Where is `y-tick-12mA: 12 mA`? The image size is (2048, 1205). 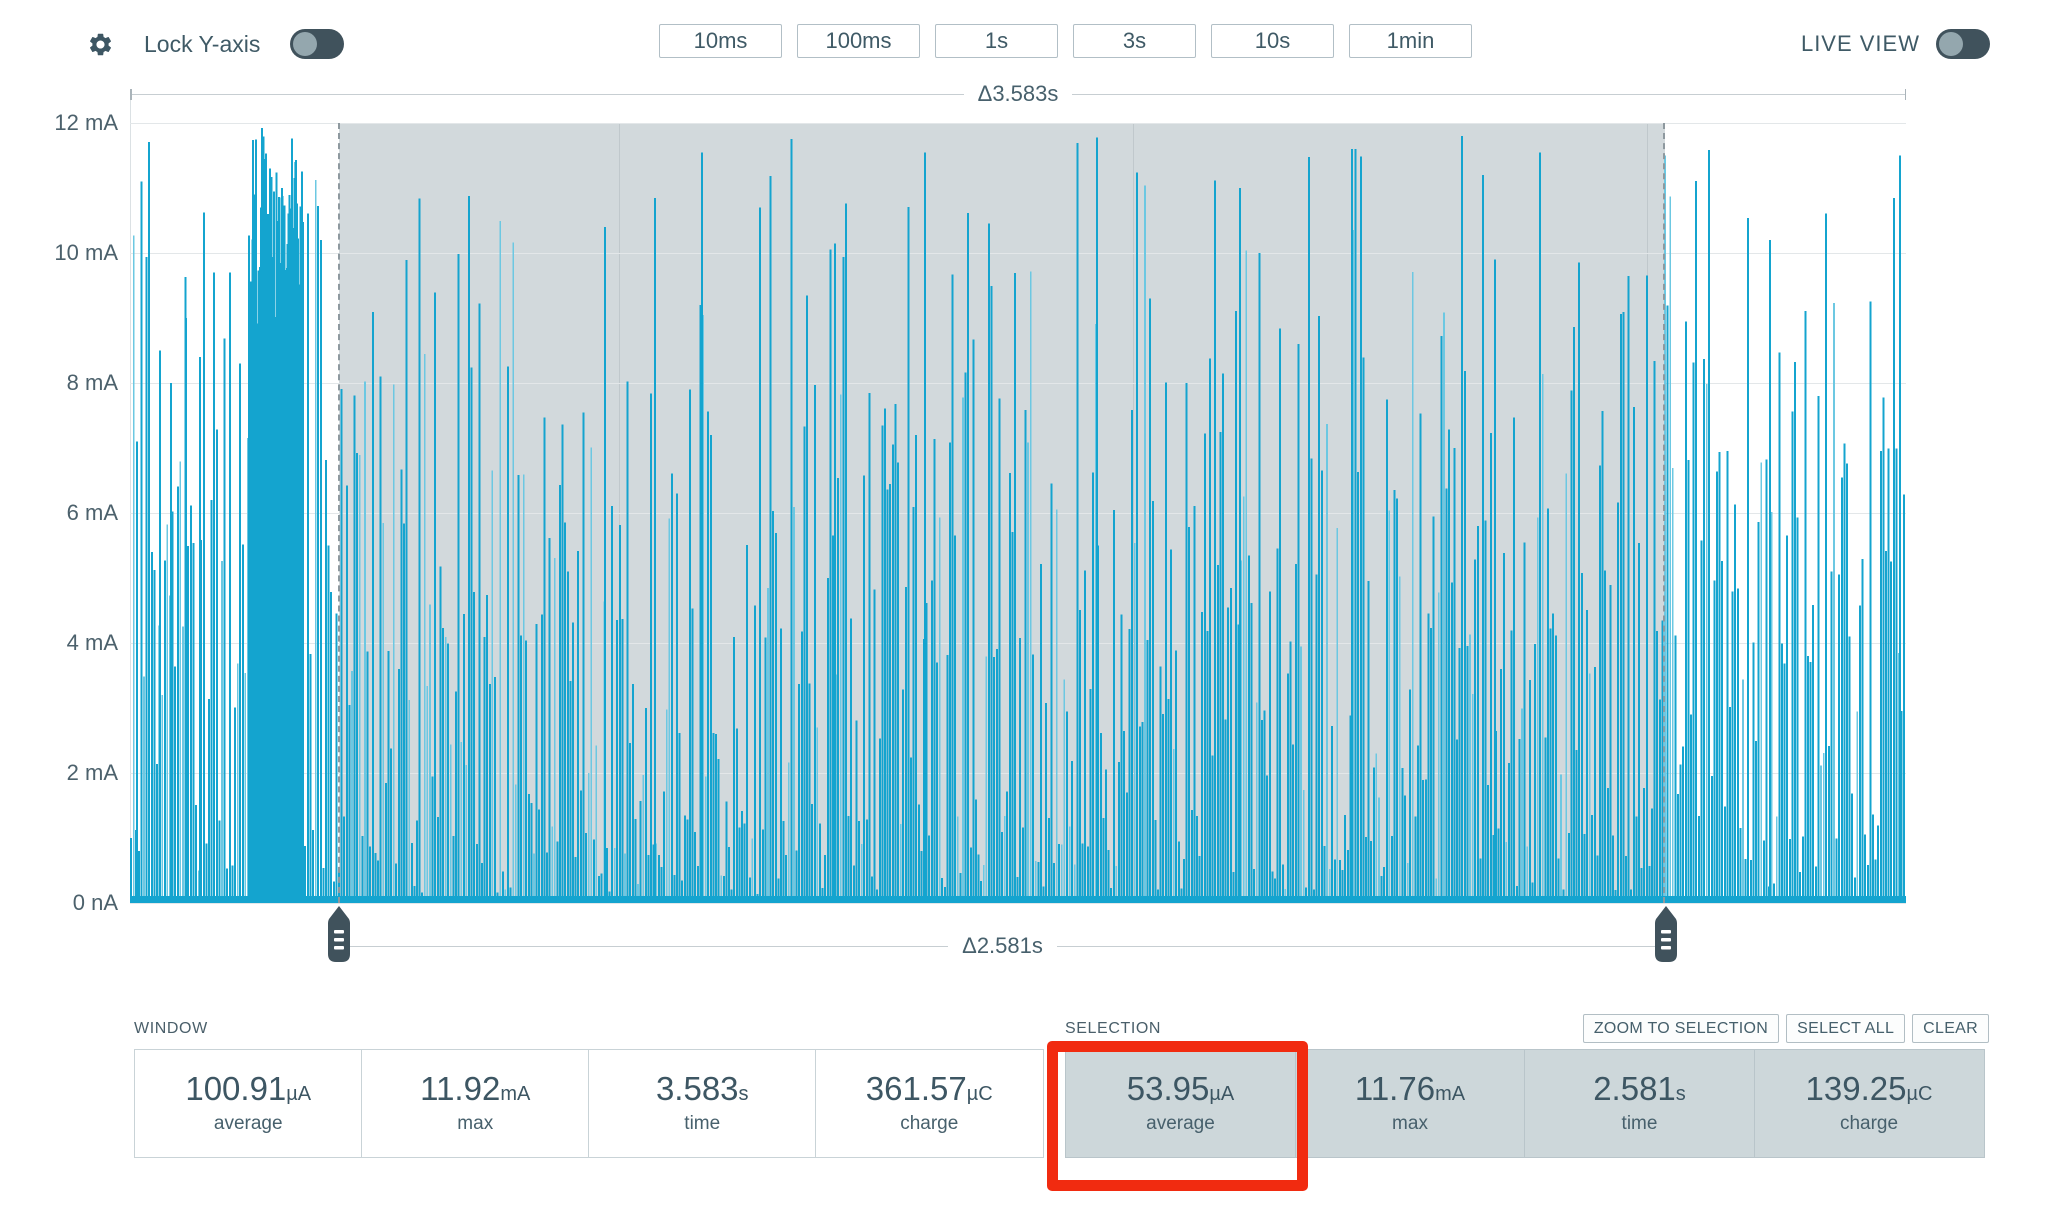 y-tick-12mA: 12 mA is located at coordinates (86, 122).